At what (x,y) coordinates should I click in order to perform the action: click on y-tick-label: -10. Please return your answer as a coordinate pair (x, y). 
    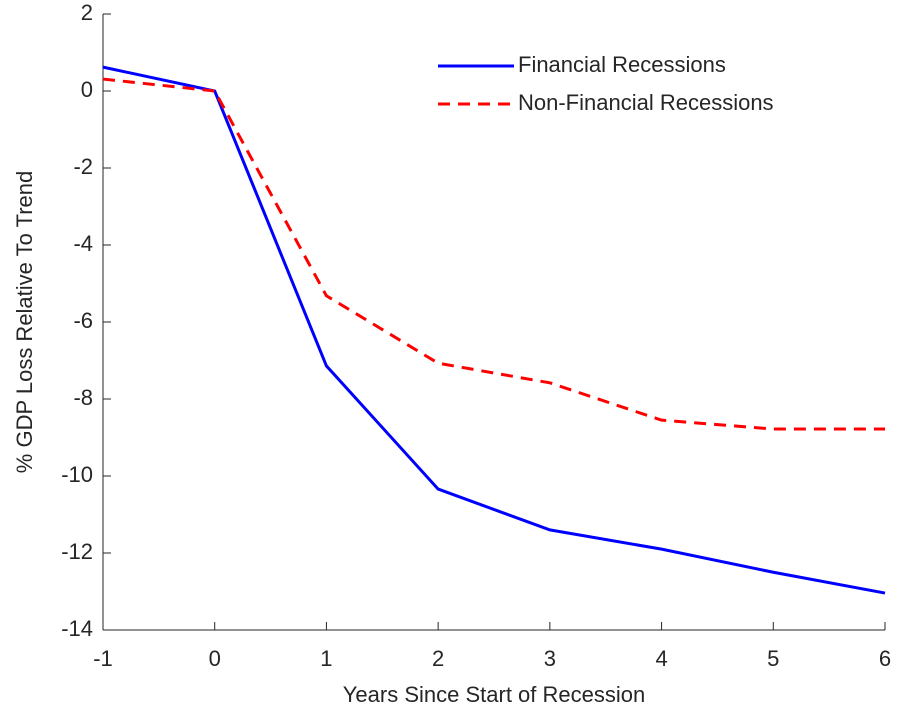
    Looking at the image, I should click on (77, 474).